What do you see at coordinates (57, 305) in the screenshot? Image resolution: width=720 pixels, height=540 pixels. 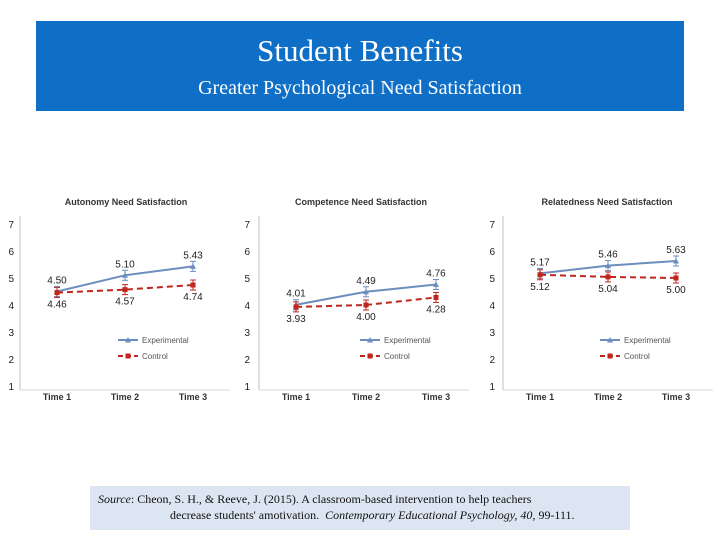 I see `data-label: 4.46` at bounding box center [57, 305].